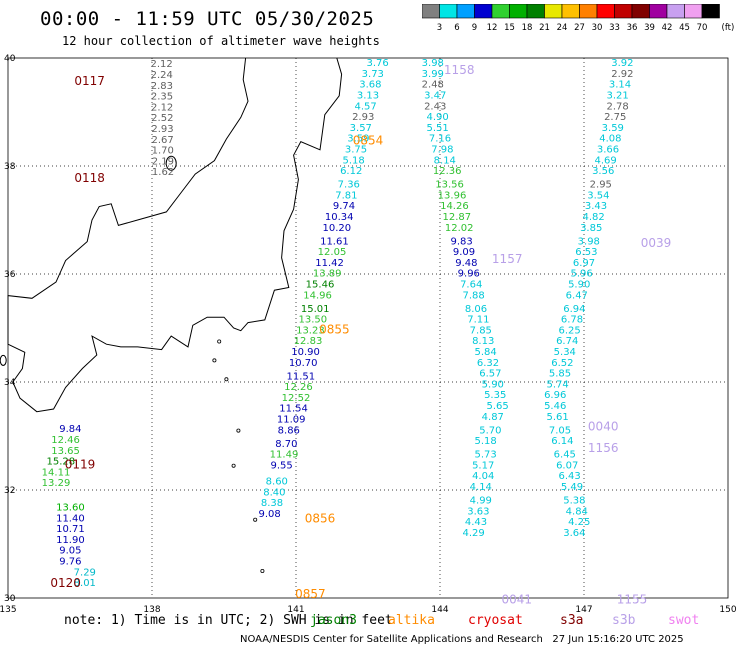 The image size is (740, 650). Describe the element at coordinates (567, 465) in the screenshot. I see `wave-height-value: 6.07` at that location.